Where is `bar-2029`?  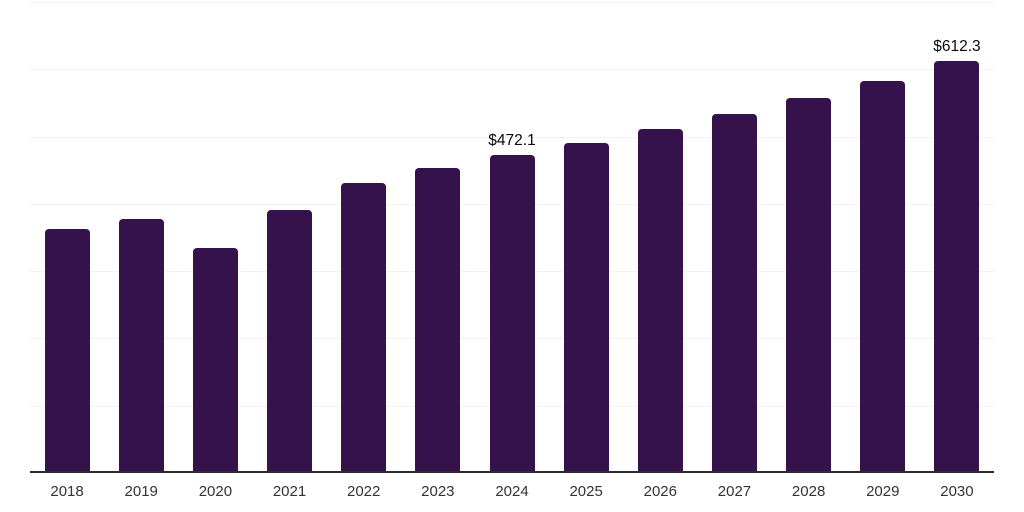 bar-2029 is located at coordinates (883, 276).